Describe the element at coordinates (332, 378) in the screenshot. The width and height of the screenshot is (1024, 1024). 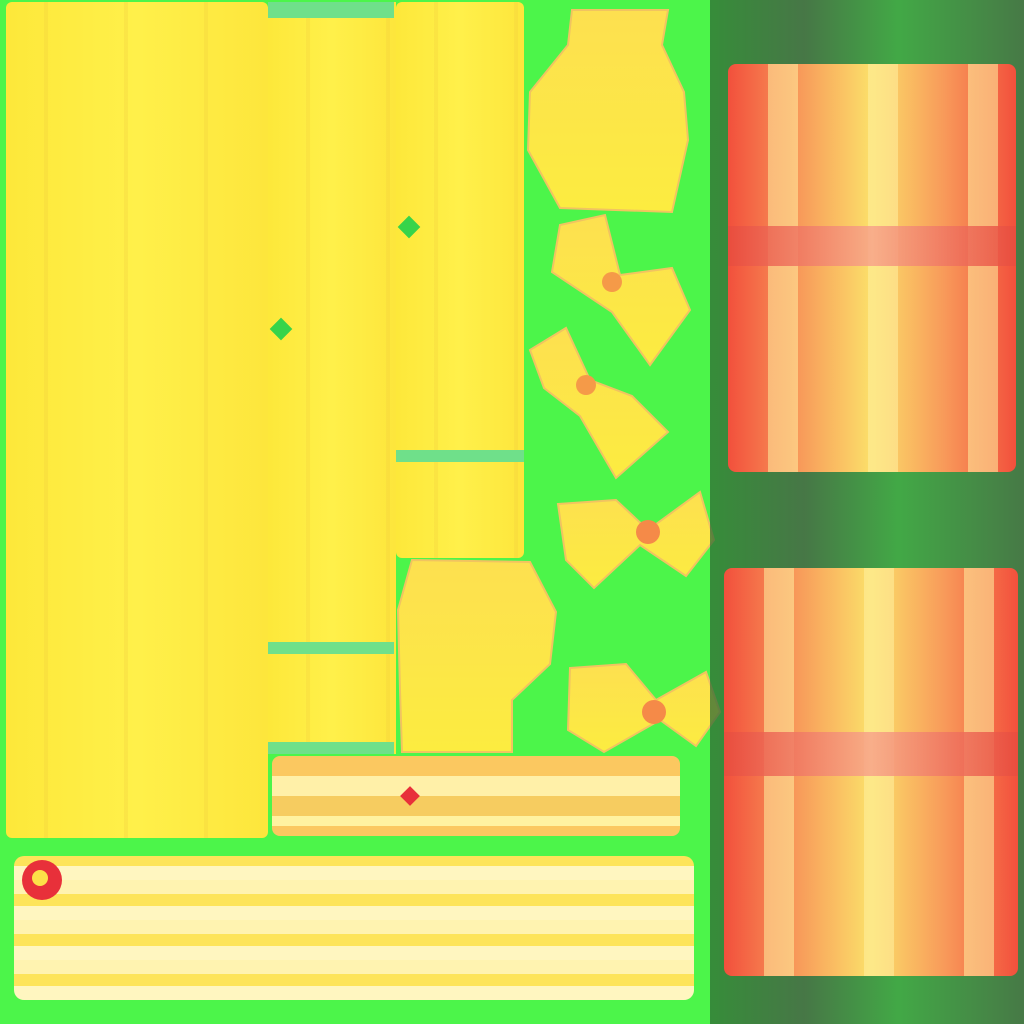
I see `yellow-plank-middle` at that location.